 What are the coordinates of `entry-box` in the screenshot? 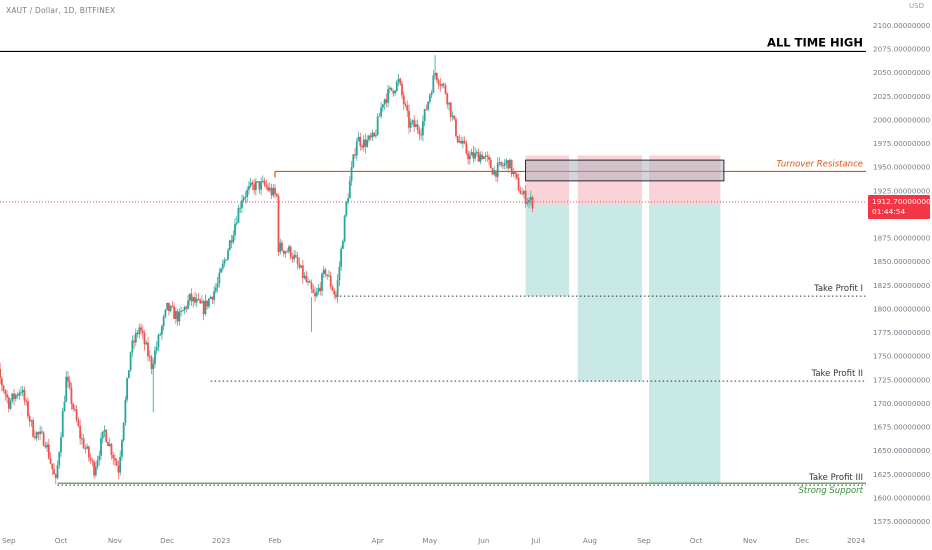 It's located at (625, 170).